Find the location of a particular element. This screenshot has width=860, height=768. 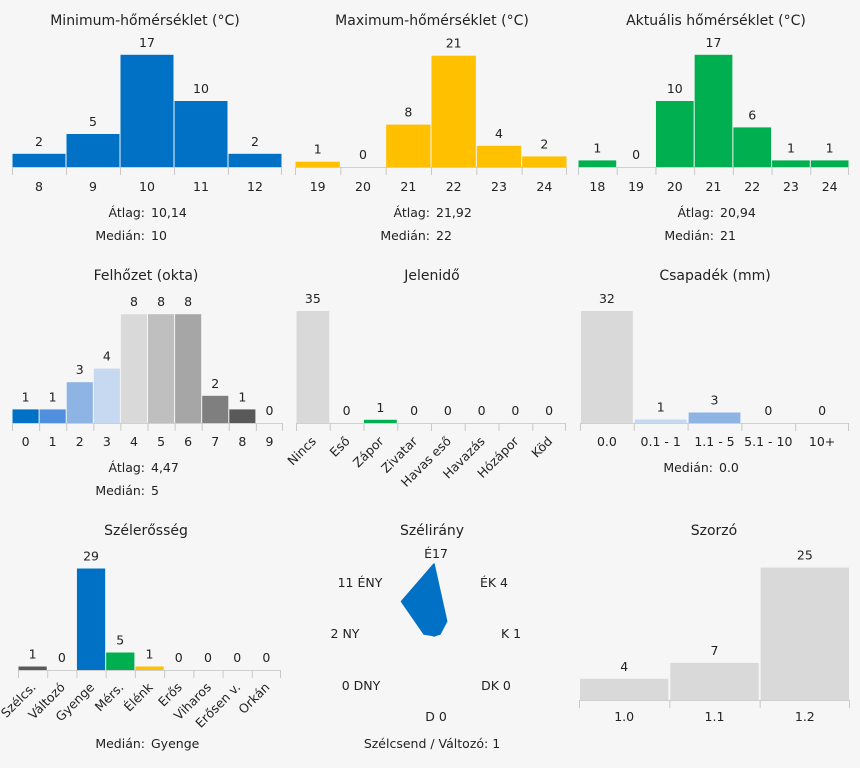

tick-label: 0.1 - 1 is located at coordinates (661, 441).